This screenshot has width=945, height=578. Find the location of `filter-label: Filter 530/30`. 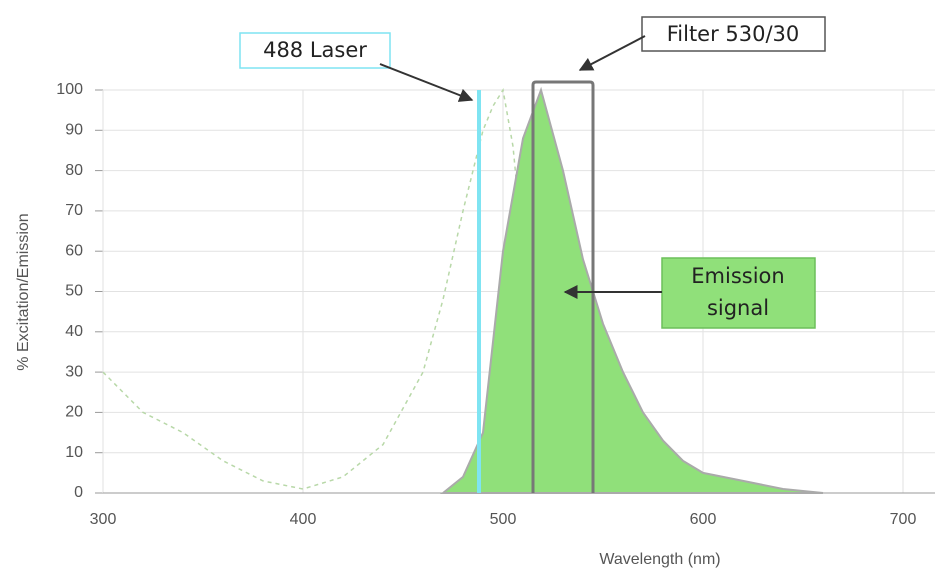

filter-label: Filter 530/30 is located at coordinates (733, 34).